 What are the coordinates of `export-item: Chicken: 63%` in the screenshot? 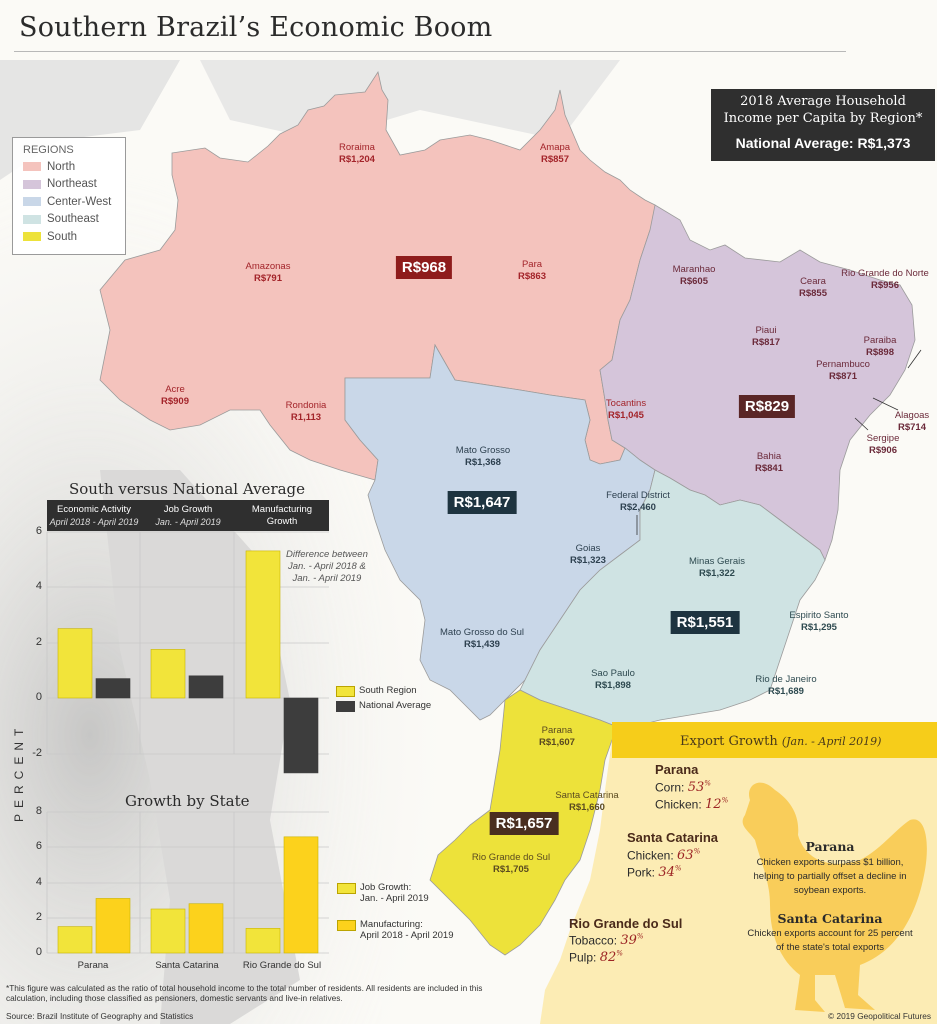 It's located at (664, 856).